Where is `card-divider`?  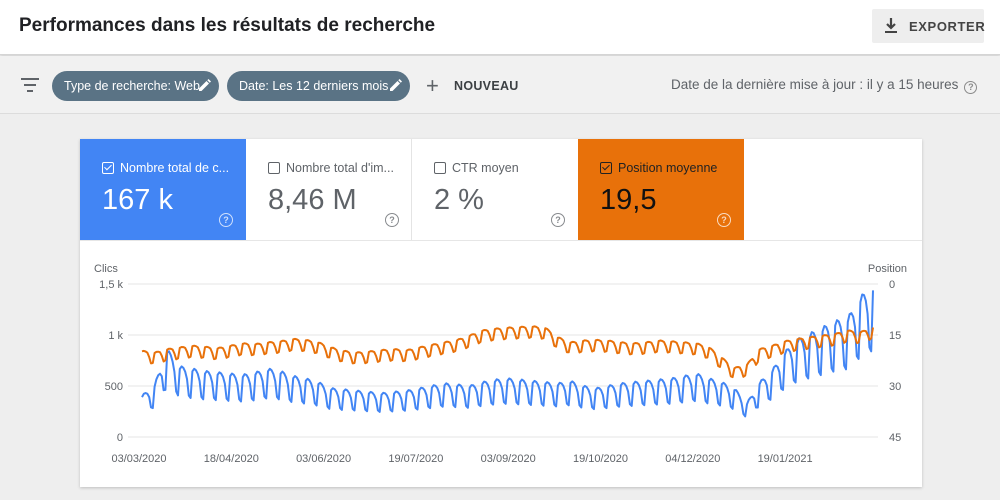
card-divider is located at coordinates (501, 240).